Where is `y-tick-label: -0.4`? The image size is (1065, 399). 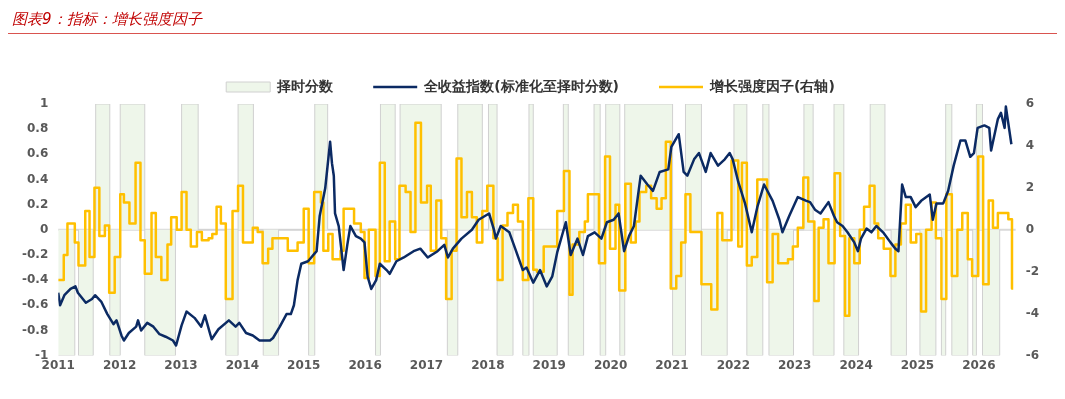
y-tick-label: -0.4 is located at coordinates (35, 279).